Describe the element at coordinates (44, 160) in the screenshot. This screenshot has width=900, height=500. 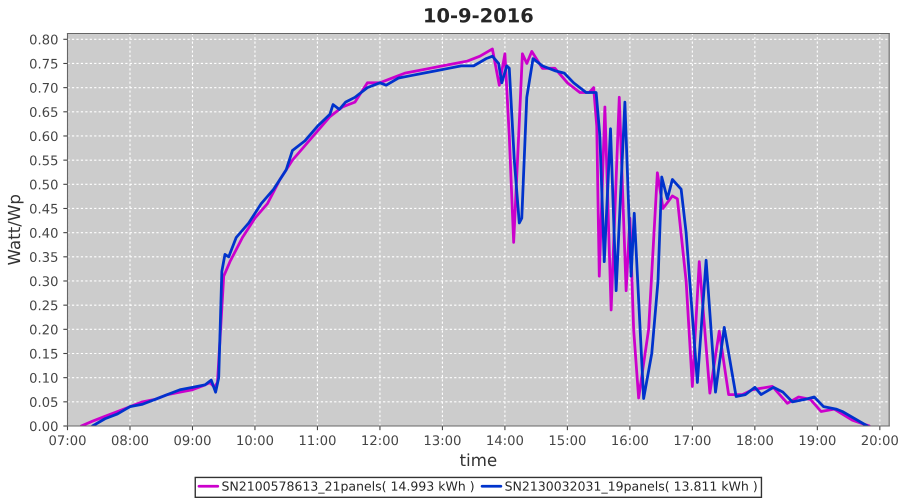
I see `y-tick-label: 0.55` at that location.